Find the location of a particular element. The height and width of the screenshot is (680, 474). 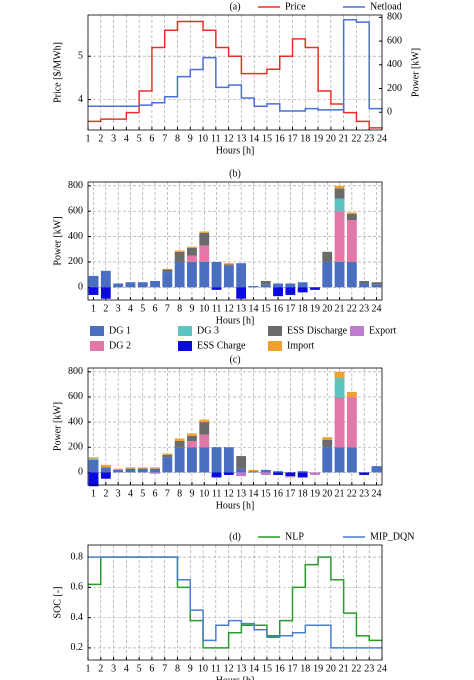

y-tick-label: 0.4 is located at coordinates (77, 617).